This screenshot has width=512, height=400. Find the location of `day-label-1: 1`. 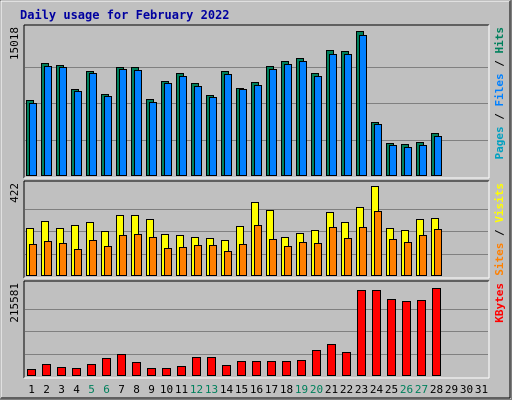

day-label-1: 1 is located at coordinates (31, 389).